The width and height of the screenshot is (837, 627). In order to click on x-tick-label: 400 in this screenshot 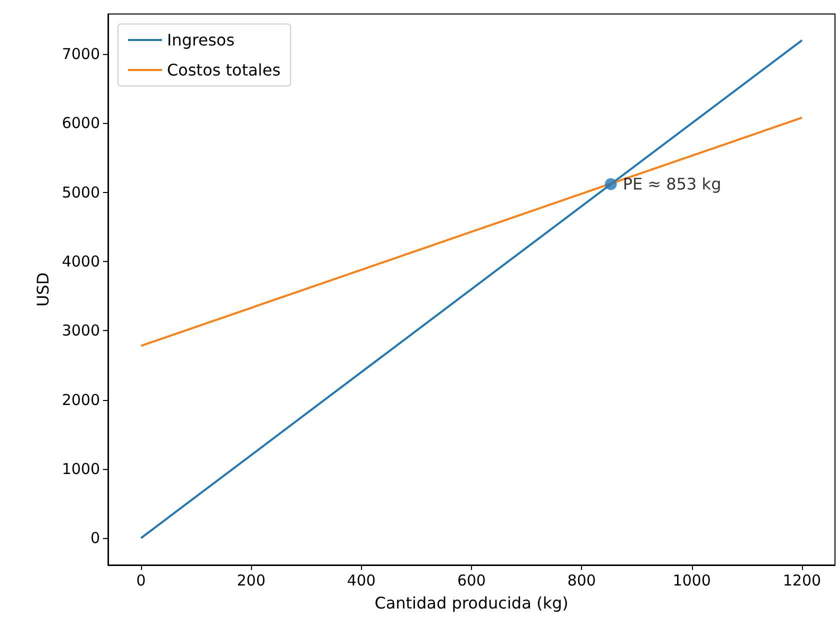, I will do `click(361, 581)`.